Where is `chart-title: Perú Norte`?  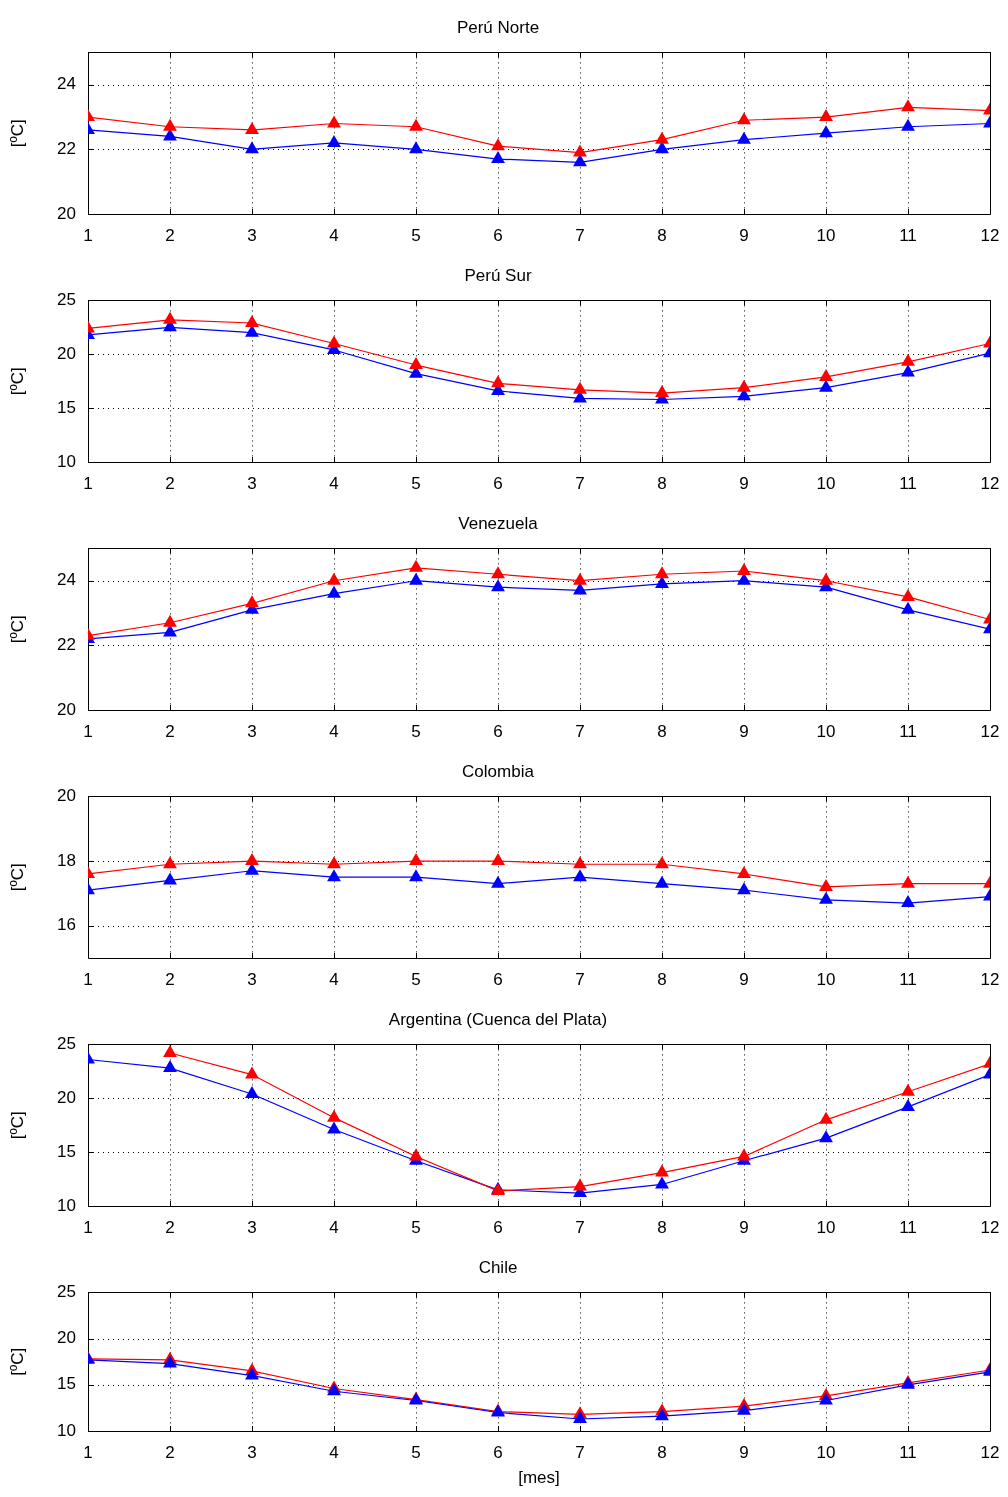
chart-title: Perú Norte is located at coordinates (498, 27).